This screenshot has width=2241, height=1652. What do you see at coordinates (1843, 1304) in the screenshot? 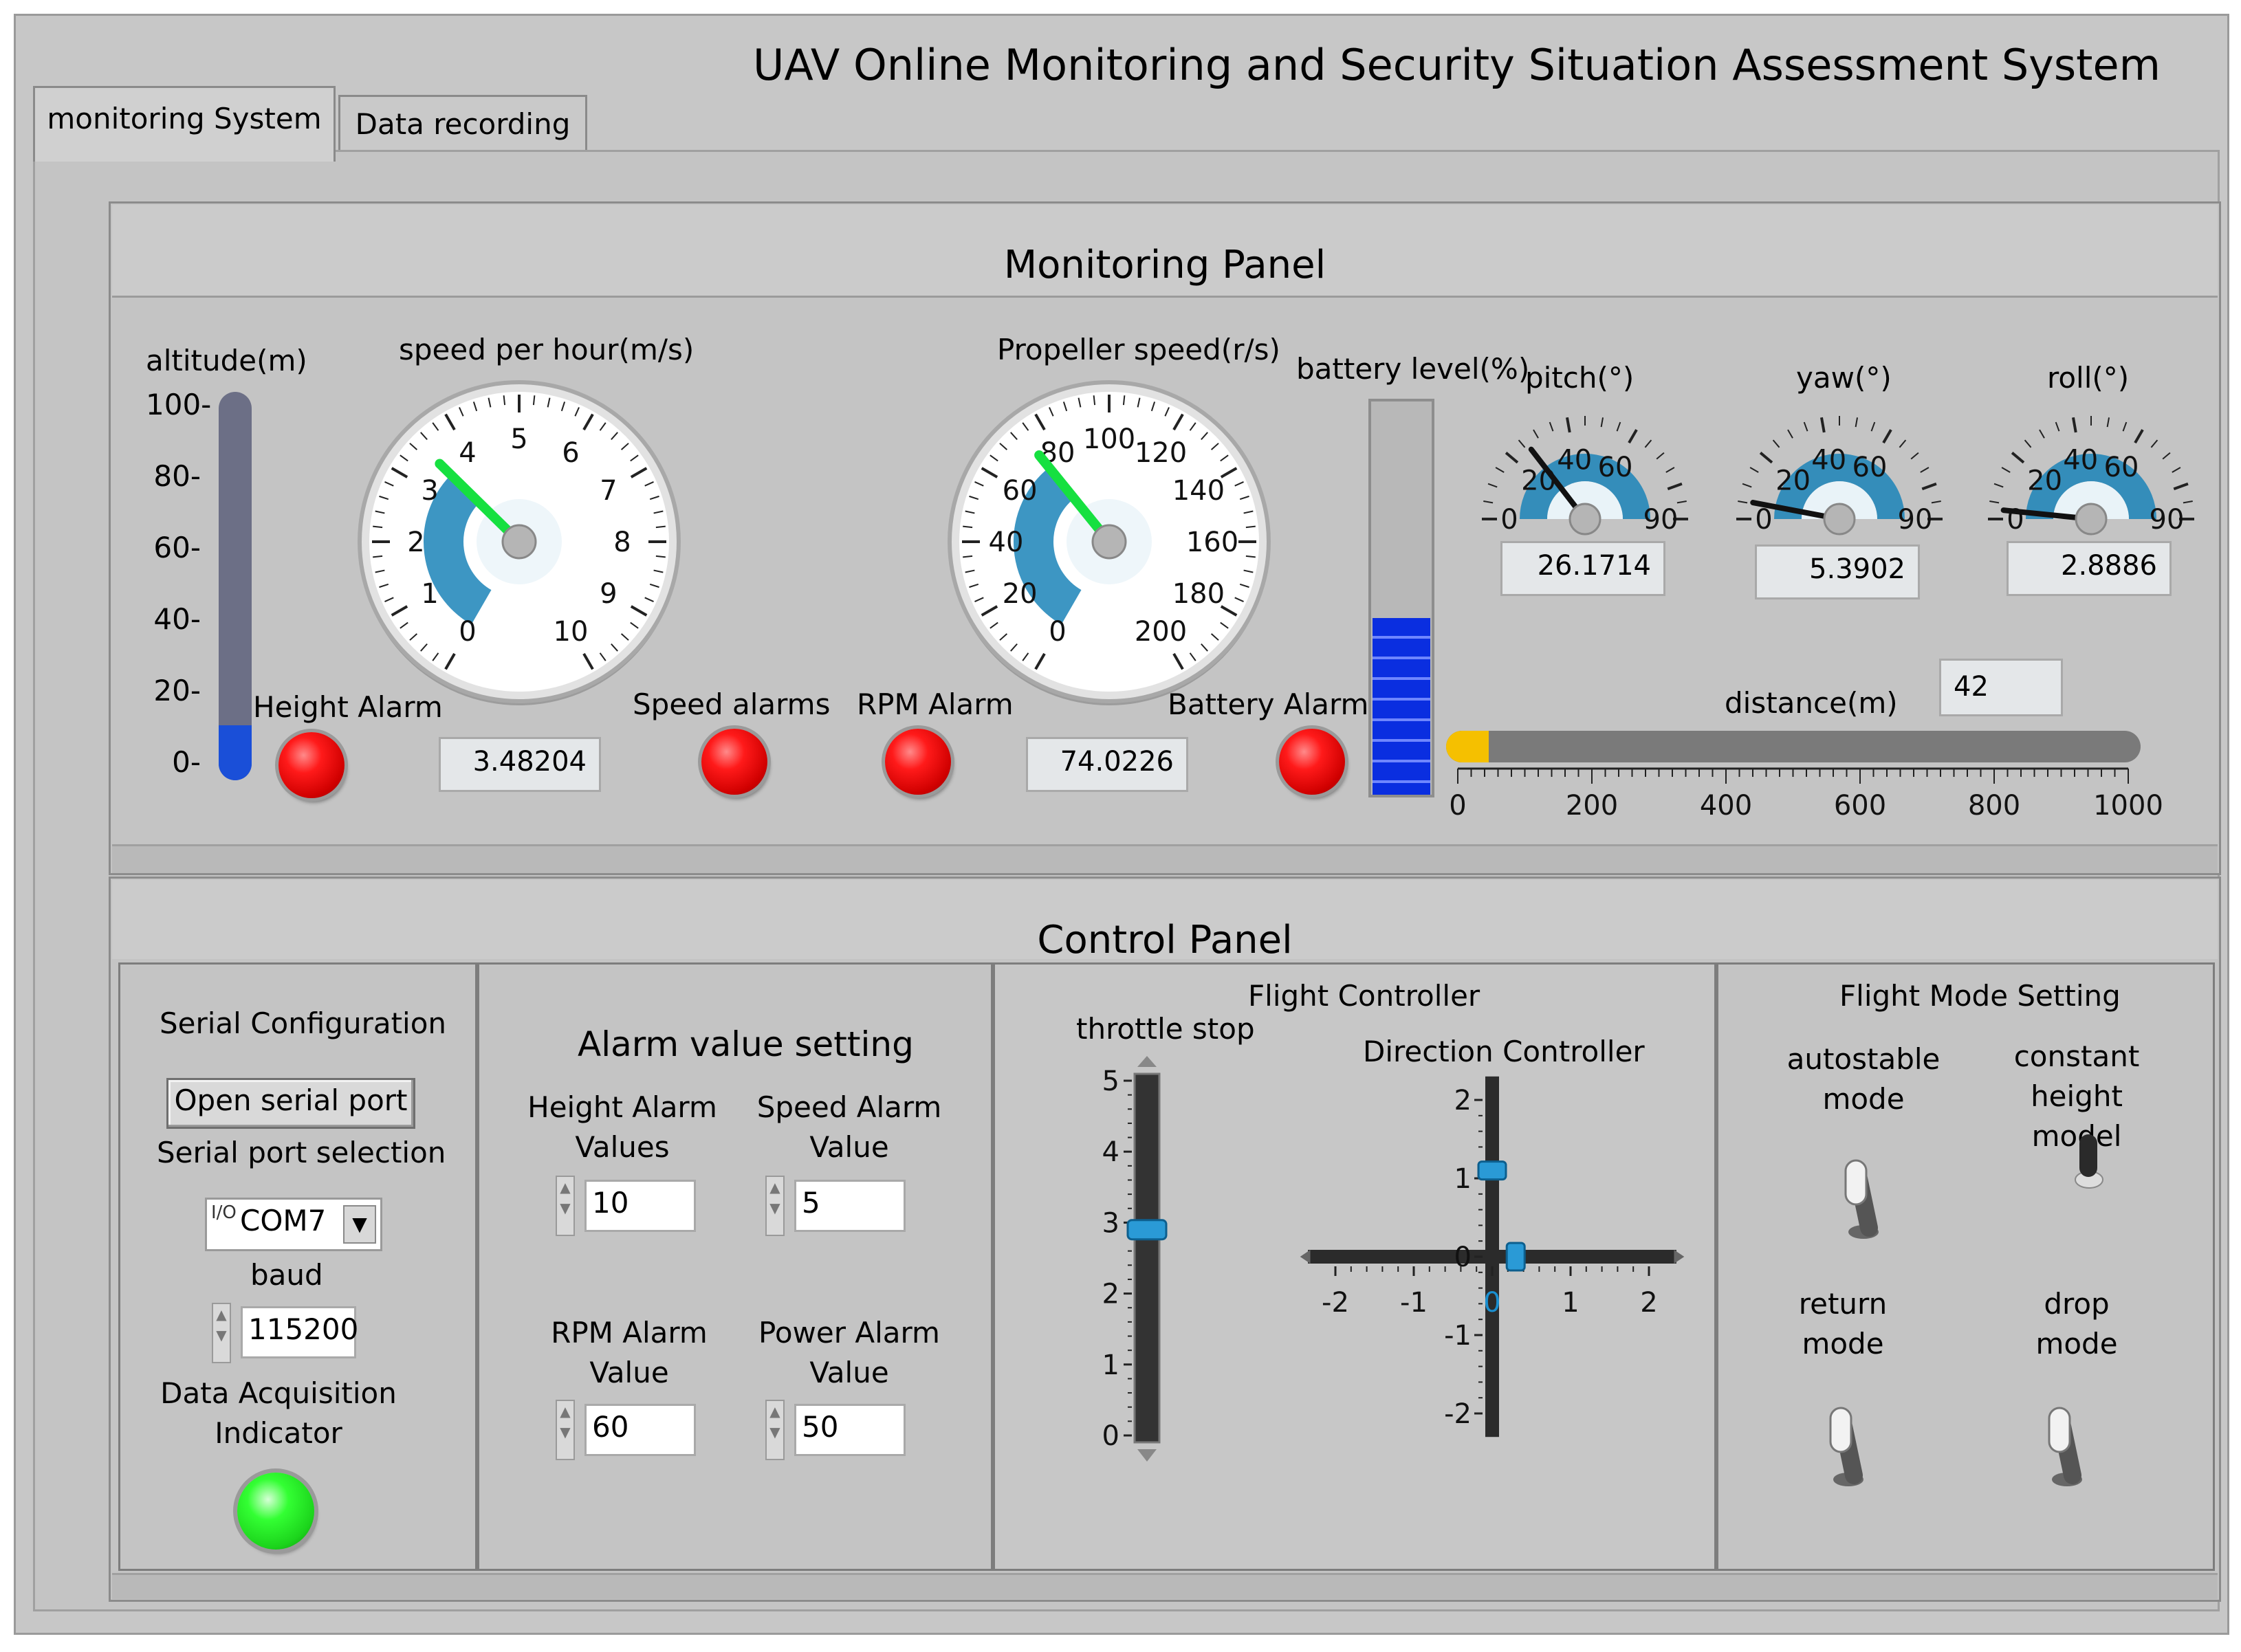
I see `return-label-line1: return` at bounding box center [1843, 1304].